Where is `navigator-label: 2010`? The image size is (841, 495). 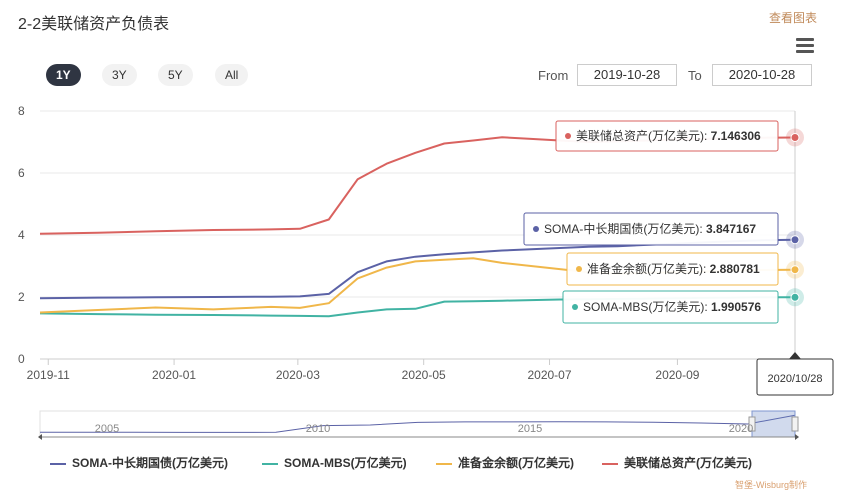
navigator-label: 2010 is located at coordinates (318, 429).